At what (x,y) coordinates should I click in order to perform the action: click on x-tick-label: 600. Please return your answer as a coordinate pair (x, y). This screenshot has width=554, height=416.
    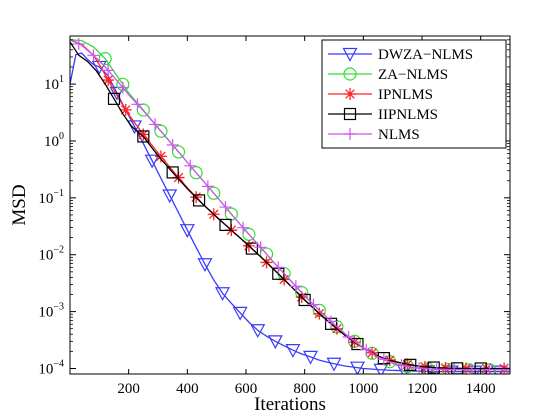
    Looking at the image, I should click on (246, 389).